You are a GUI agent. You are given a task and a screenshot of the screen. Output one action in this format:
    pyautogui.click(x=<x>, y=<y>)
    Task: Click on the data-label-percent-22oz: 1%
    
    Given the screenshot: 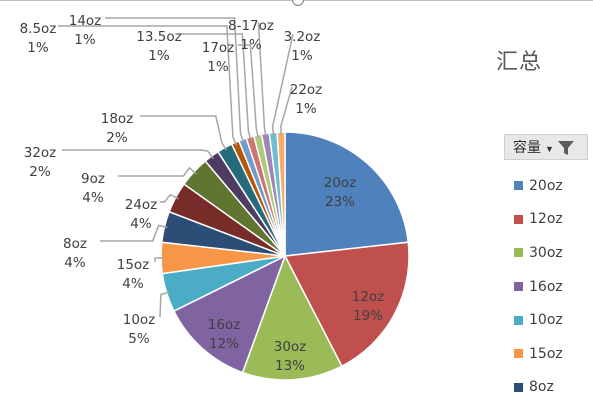 What is the action you would take?
    pyautogui.click(x=306, y=109)
    